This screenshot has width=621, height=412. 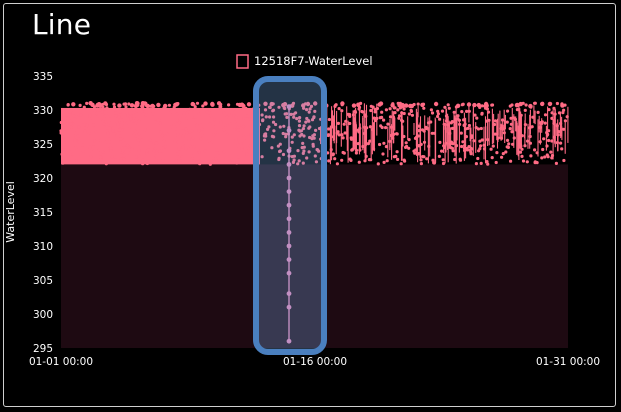 What do you see at coordinates (242, 61) in the screenshot?
I see `legend-swatch` at bounding box center [242, 61].